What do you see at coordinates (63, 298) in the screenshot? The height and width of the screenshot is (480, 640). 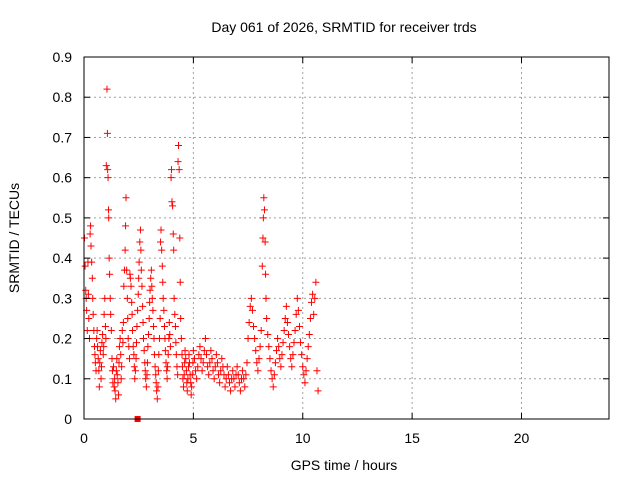 I see `y-tick-label: 0.3` at bounding box center [63, 298].